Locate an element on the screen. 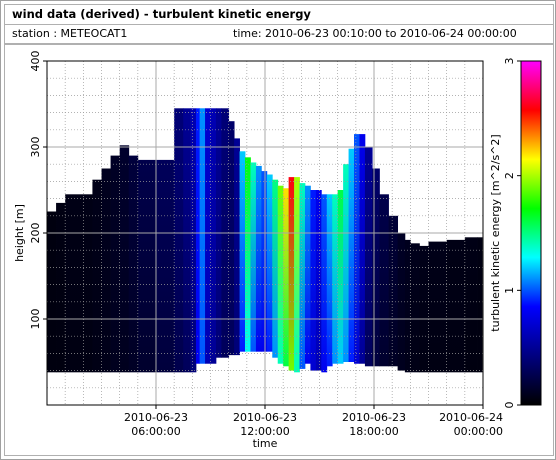 The image size is (556, 460). x-tick-label: 00:00:00 is located at coordinates (478, 431).